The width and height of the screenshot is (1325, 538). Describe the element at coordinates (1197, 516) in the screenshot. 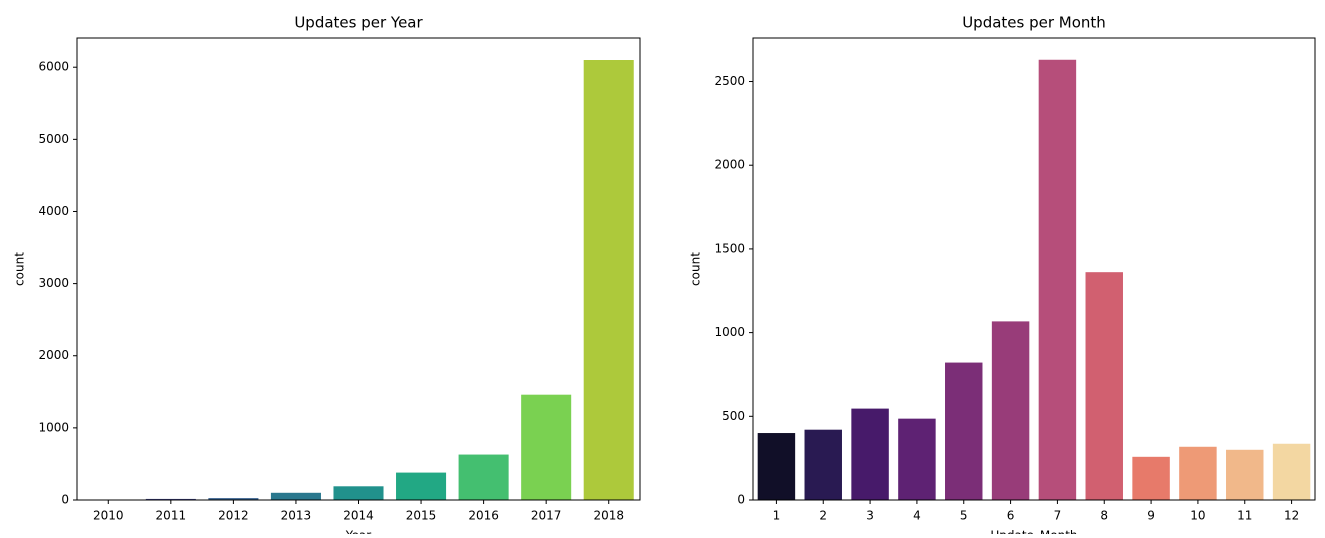

I see `x-tick-label: 10` at that location.